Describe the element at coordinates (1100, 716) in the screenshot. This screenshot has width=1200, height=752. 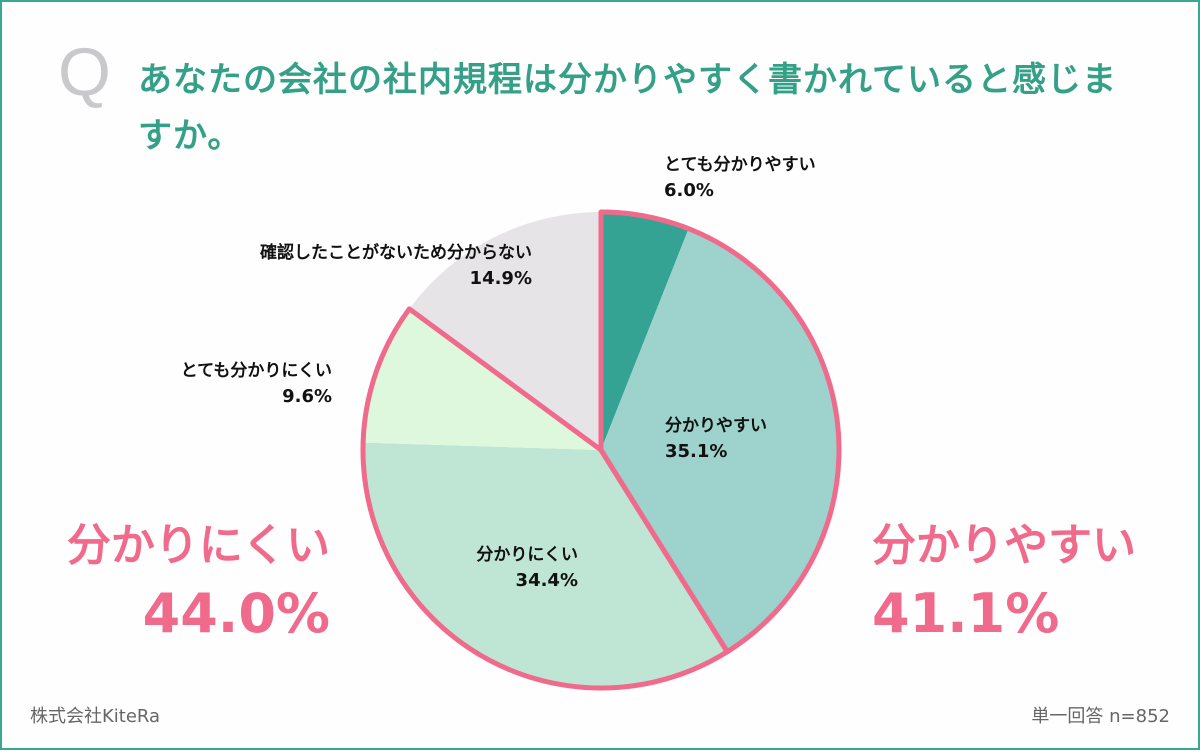
I see `sample-note: 単一回答 n=852` at that location.